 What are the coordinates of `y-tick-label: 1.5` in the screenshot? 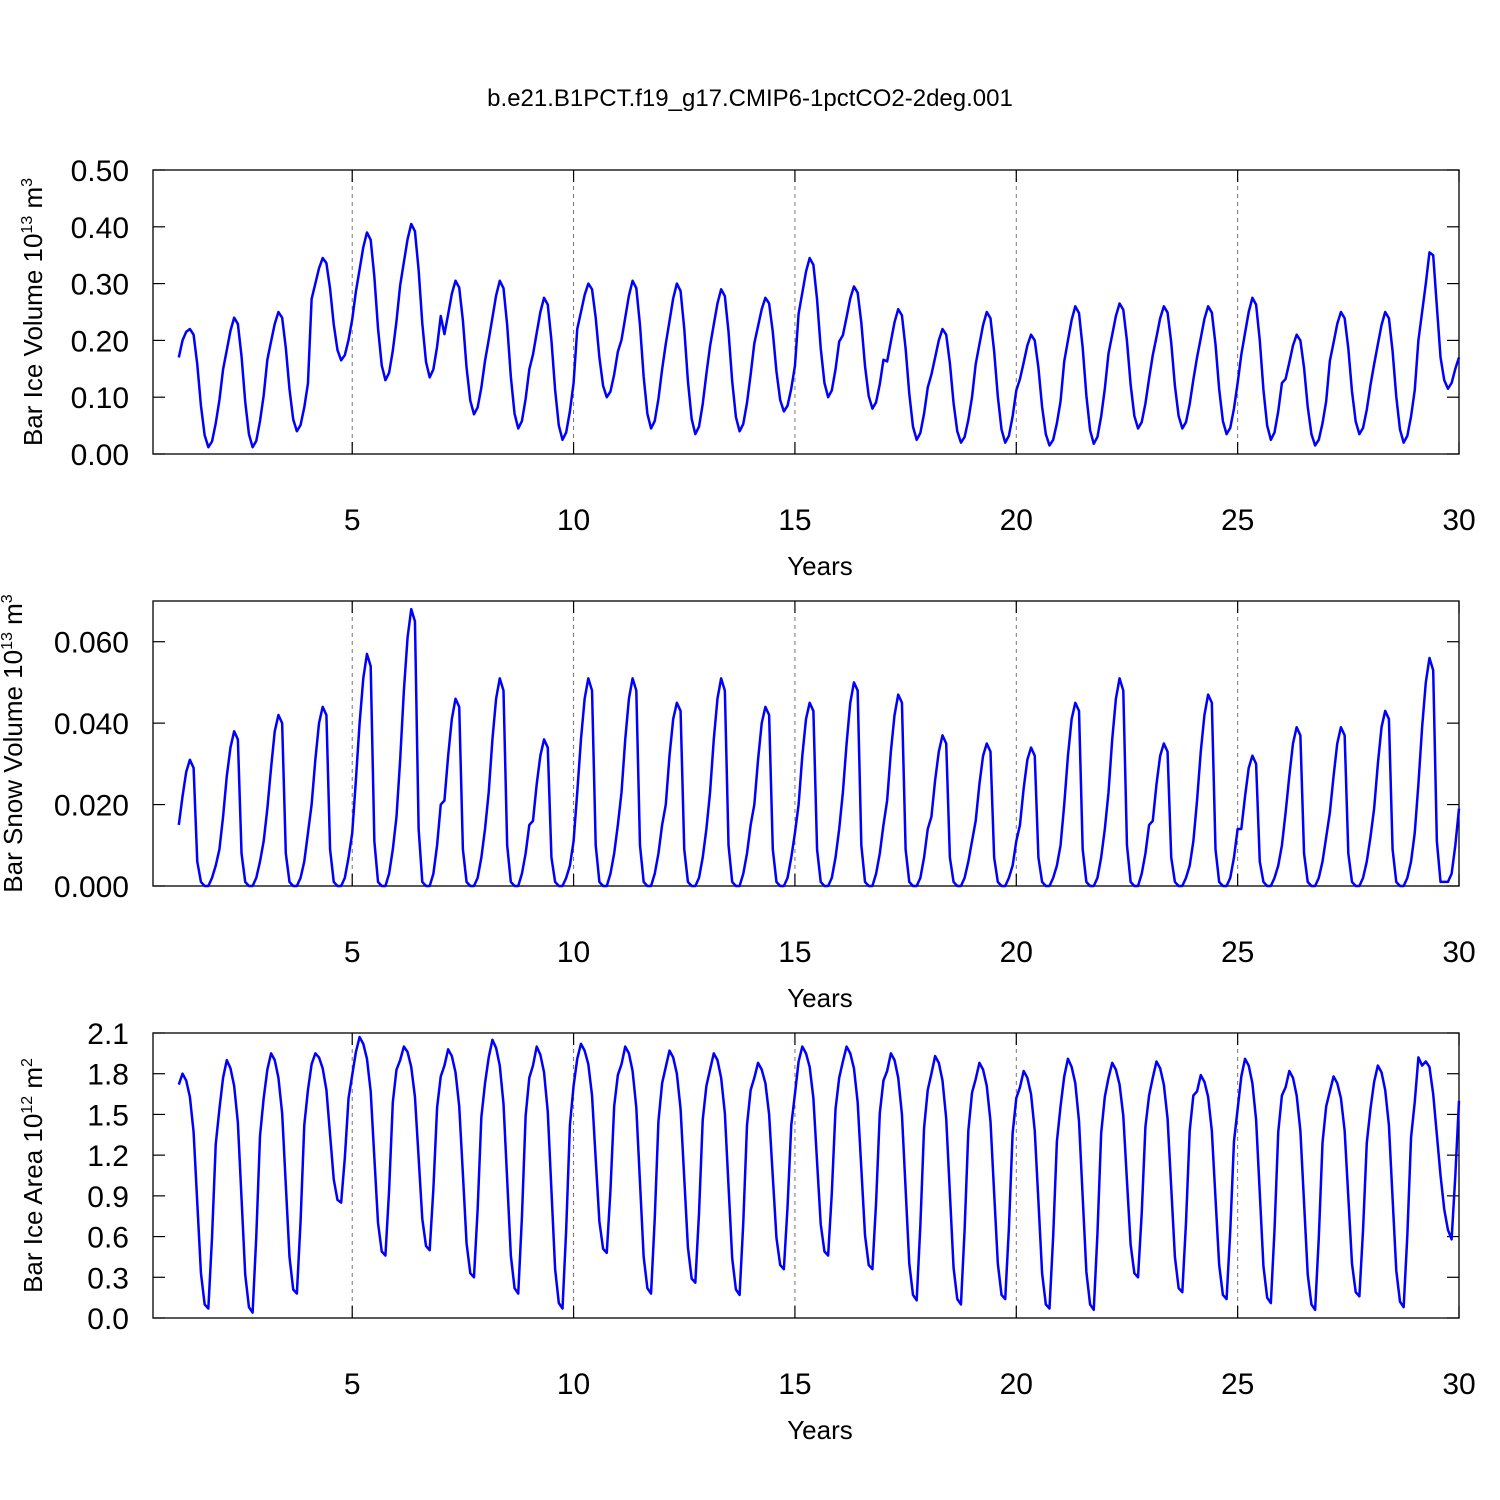 It's located at (108, 1115).